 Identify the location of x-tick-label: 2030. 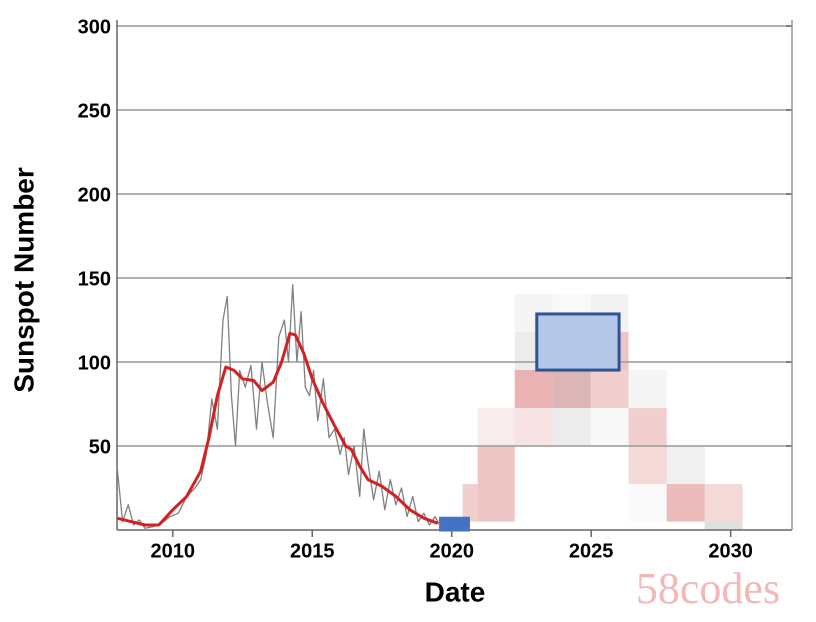
(730, 551).